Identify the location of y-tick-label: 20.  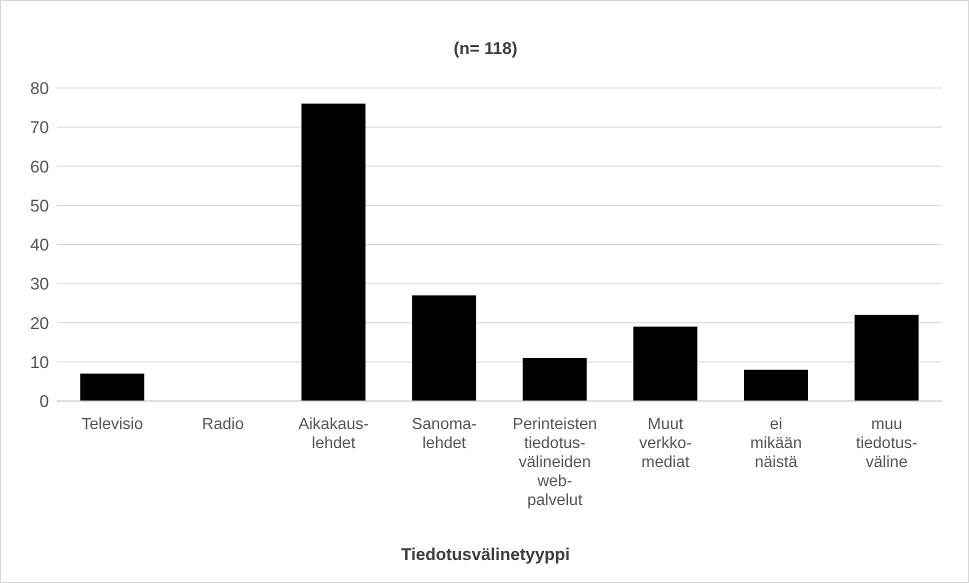
(39, 323).